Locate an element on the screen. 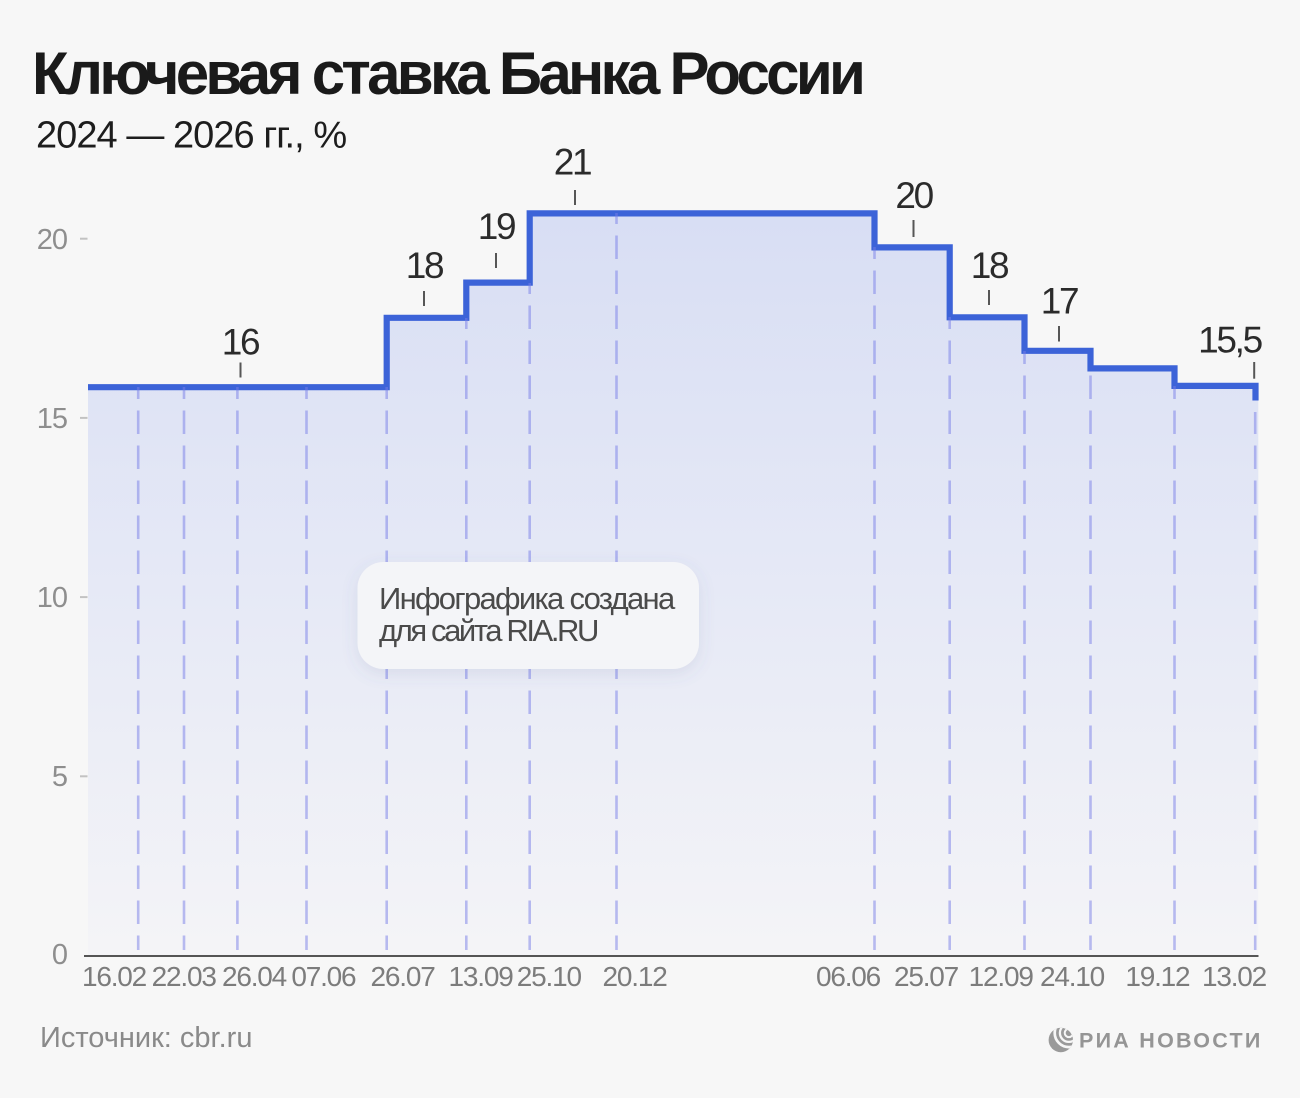 Image resolution: width=1300 pixels, height=1098 pixels. svg-text: 20.12 is located at coordinates (635, 976).